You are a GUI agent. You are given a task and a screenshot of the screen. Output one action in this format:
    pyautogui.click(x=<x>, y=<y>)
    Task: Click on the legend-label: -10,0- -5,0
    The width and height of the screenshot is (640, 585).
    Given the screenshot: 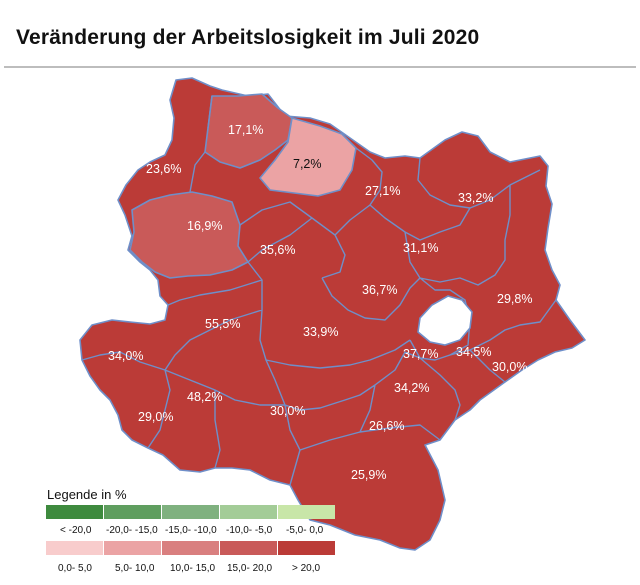 What is the action you would take?
    pyautogui.click(x=249, y=530)
    